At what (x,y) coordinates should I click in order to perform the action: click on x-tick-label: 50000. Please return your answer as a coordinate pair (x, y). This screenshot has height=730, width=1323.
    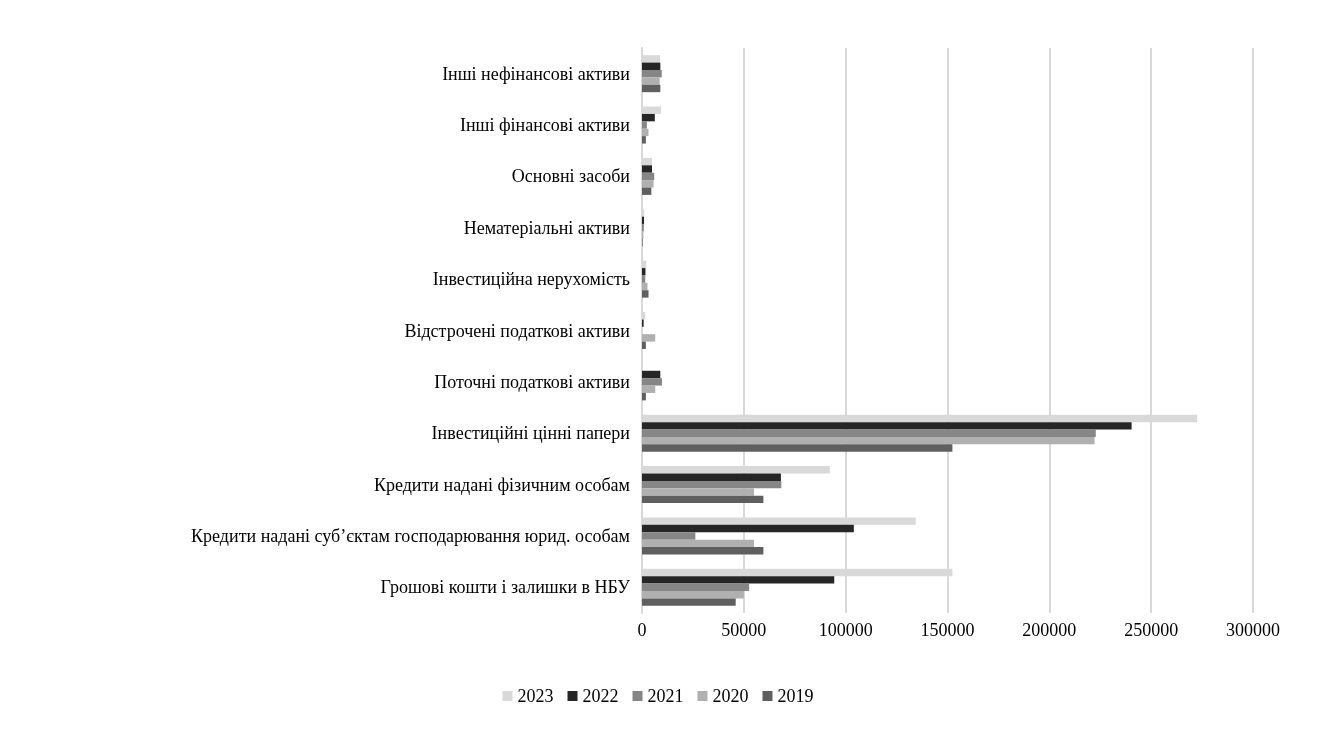
    Looking at the image, I should click on (744, 630).